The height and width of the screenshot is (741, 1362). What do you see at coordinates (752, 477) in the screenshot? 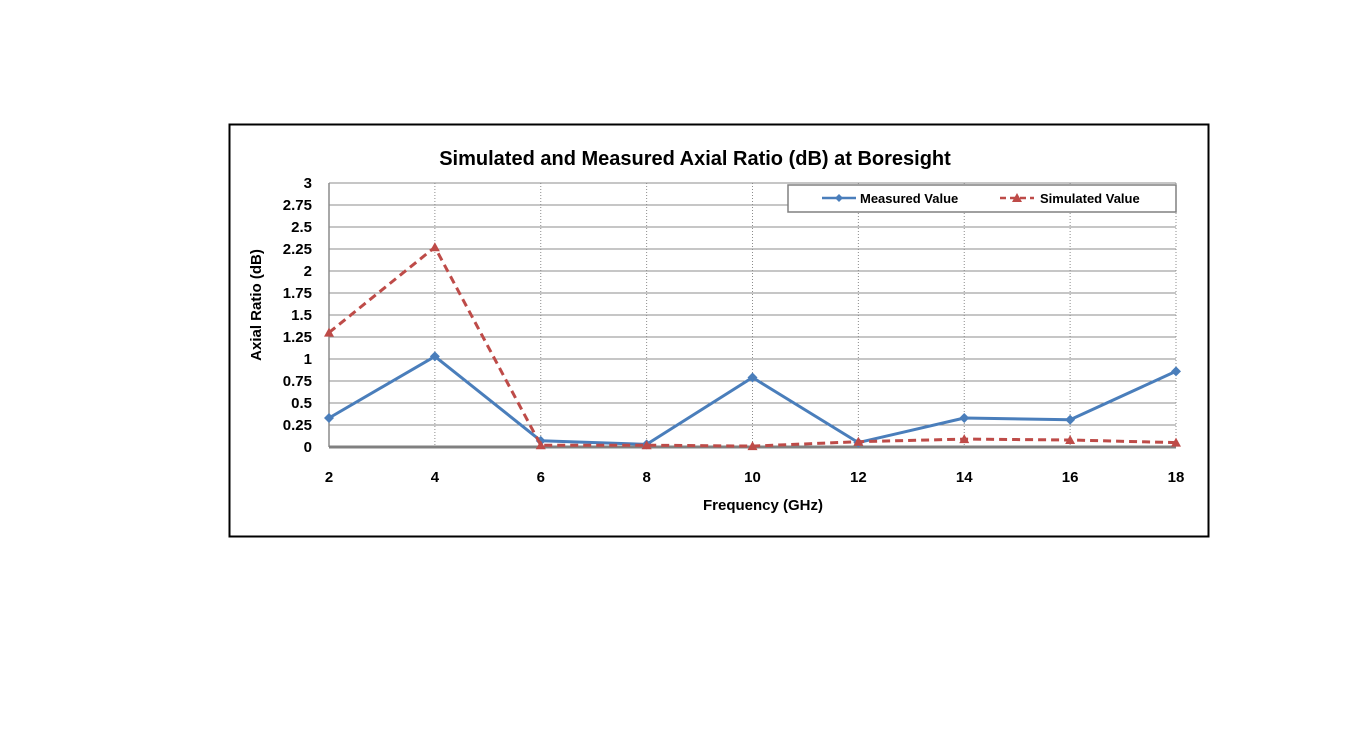
I see `x-tick-label: 10` at bounding box center [752, 477].